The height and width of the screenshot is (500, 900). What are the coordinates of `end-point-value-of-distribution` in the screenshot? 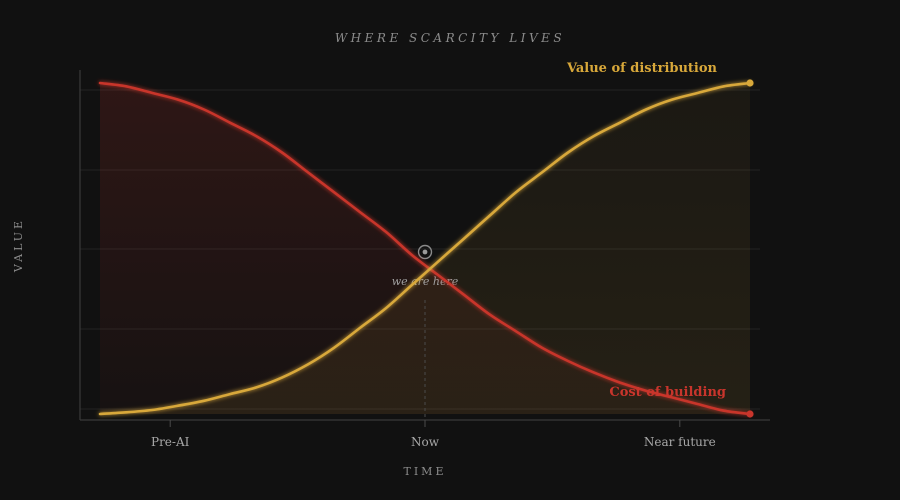 It's located at (750, 83).